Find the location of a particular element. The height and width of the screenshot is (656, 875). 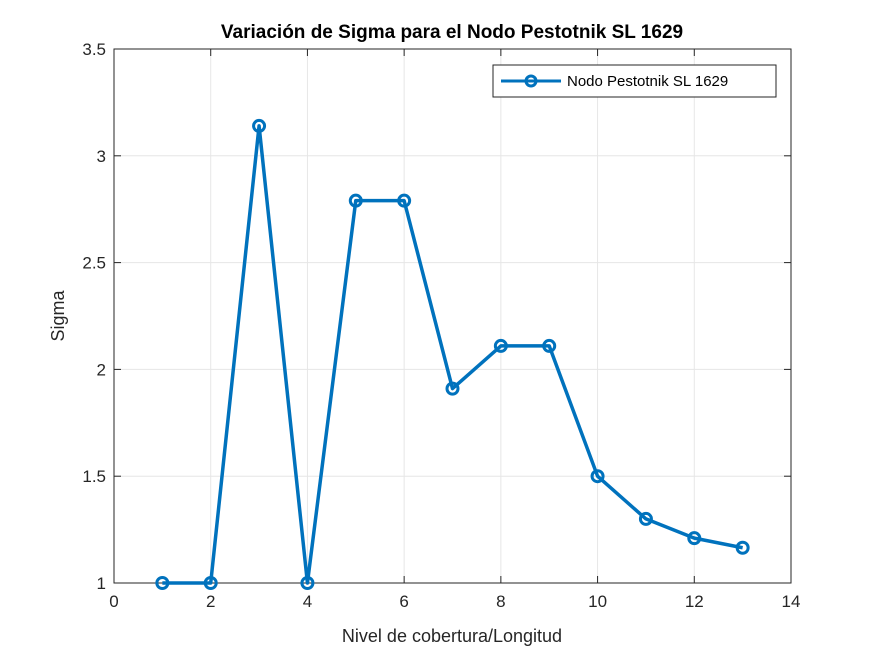

legend: Nodo Pestotnik SL 1629 is located at coordinates (634, 81).